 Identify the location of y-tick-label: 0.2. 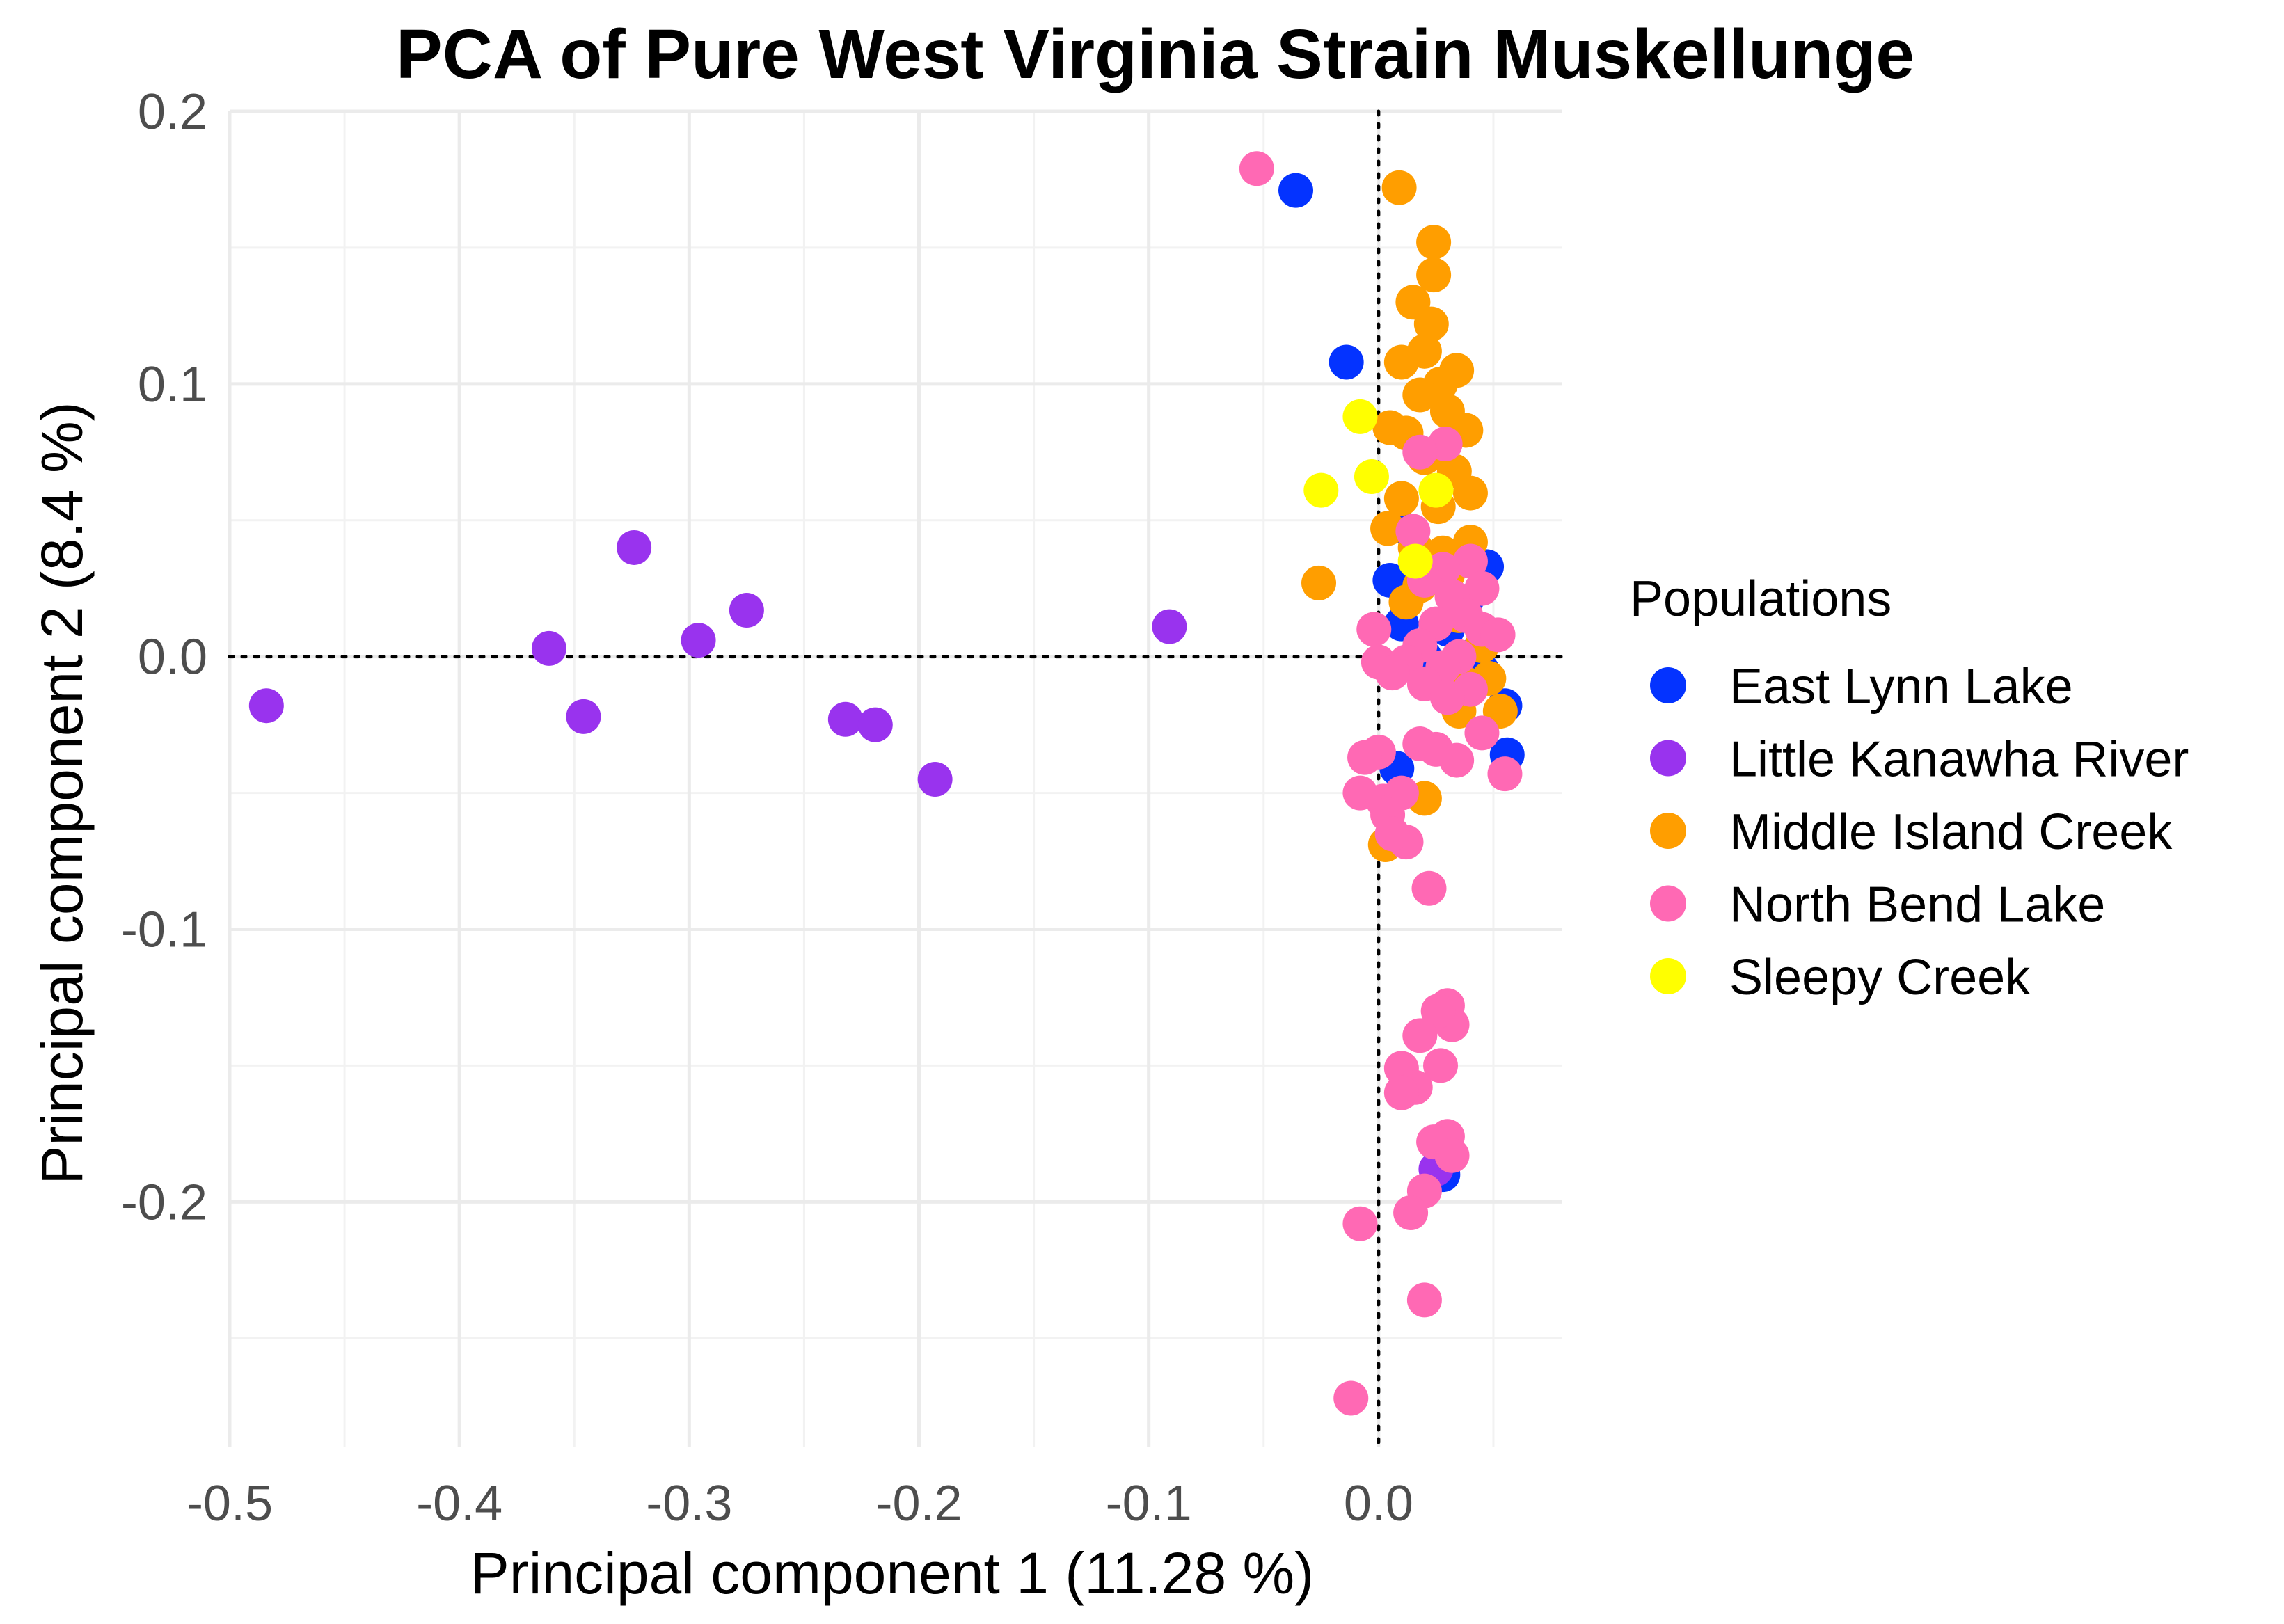
(172, 112).